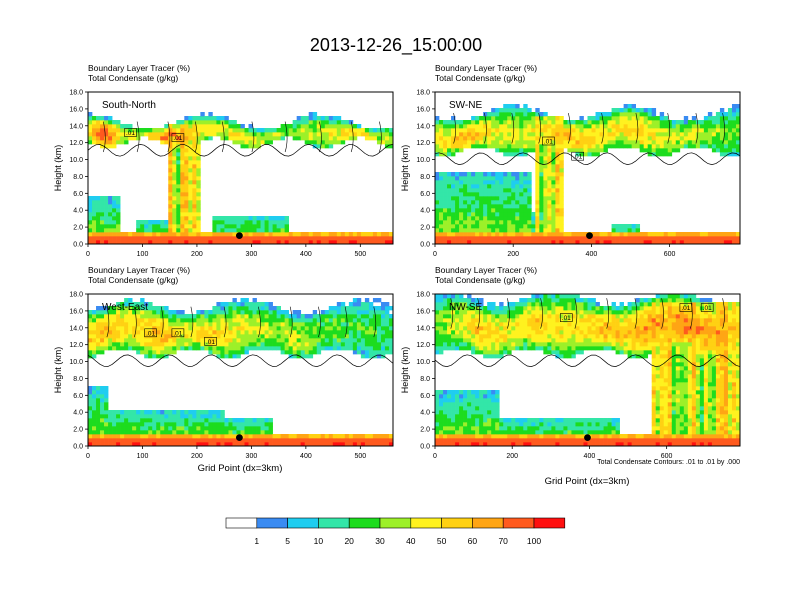 The image size is (792, 612). I want to click on plot-frame, so click(587, 168).